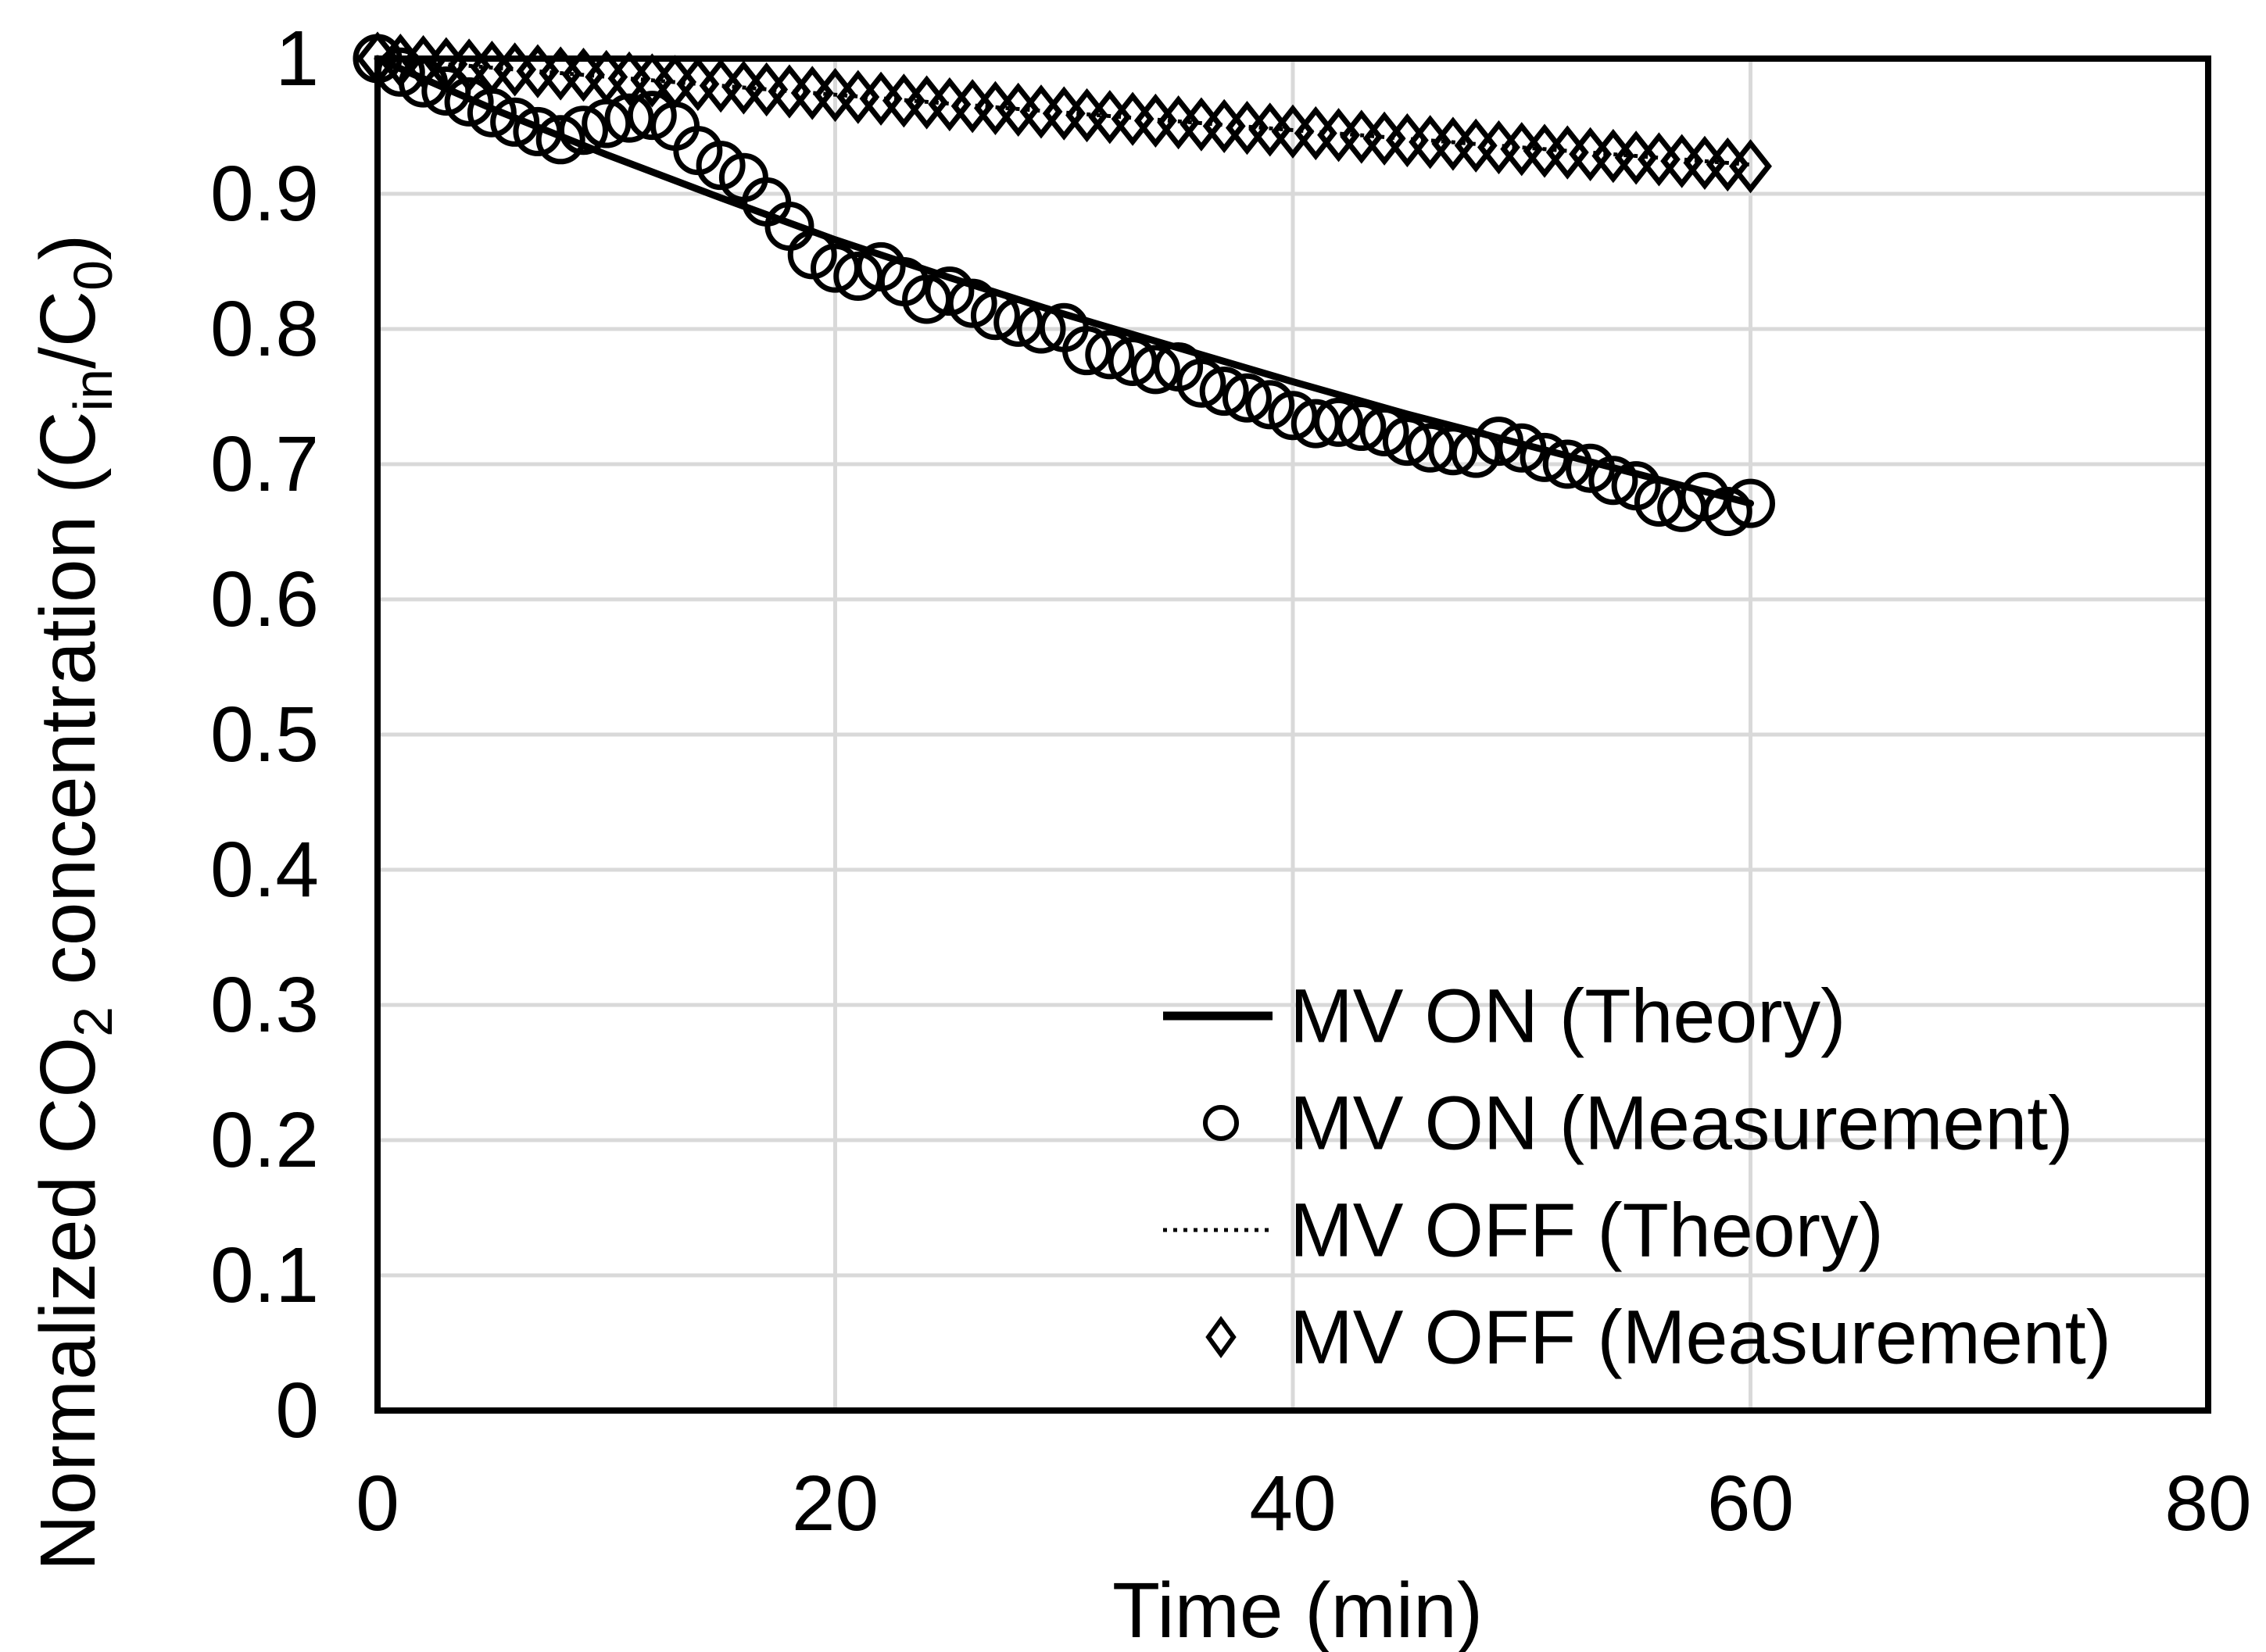  Describe the element at coordinates (264, 1275) in the screenshot. I see `y-tick-label: 0.1` at that location.